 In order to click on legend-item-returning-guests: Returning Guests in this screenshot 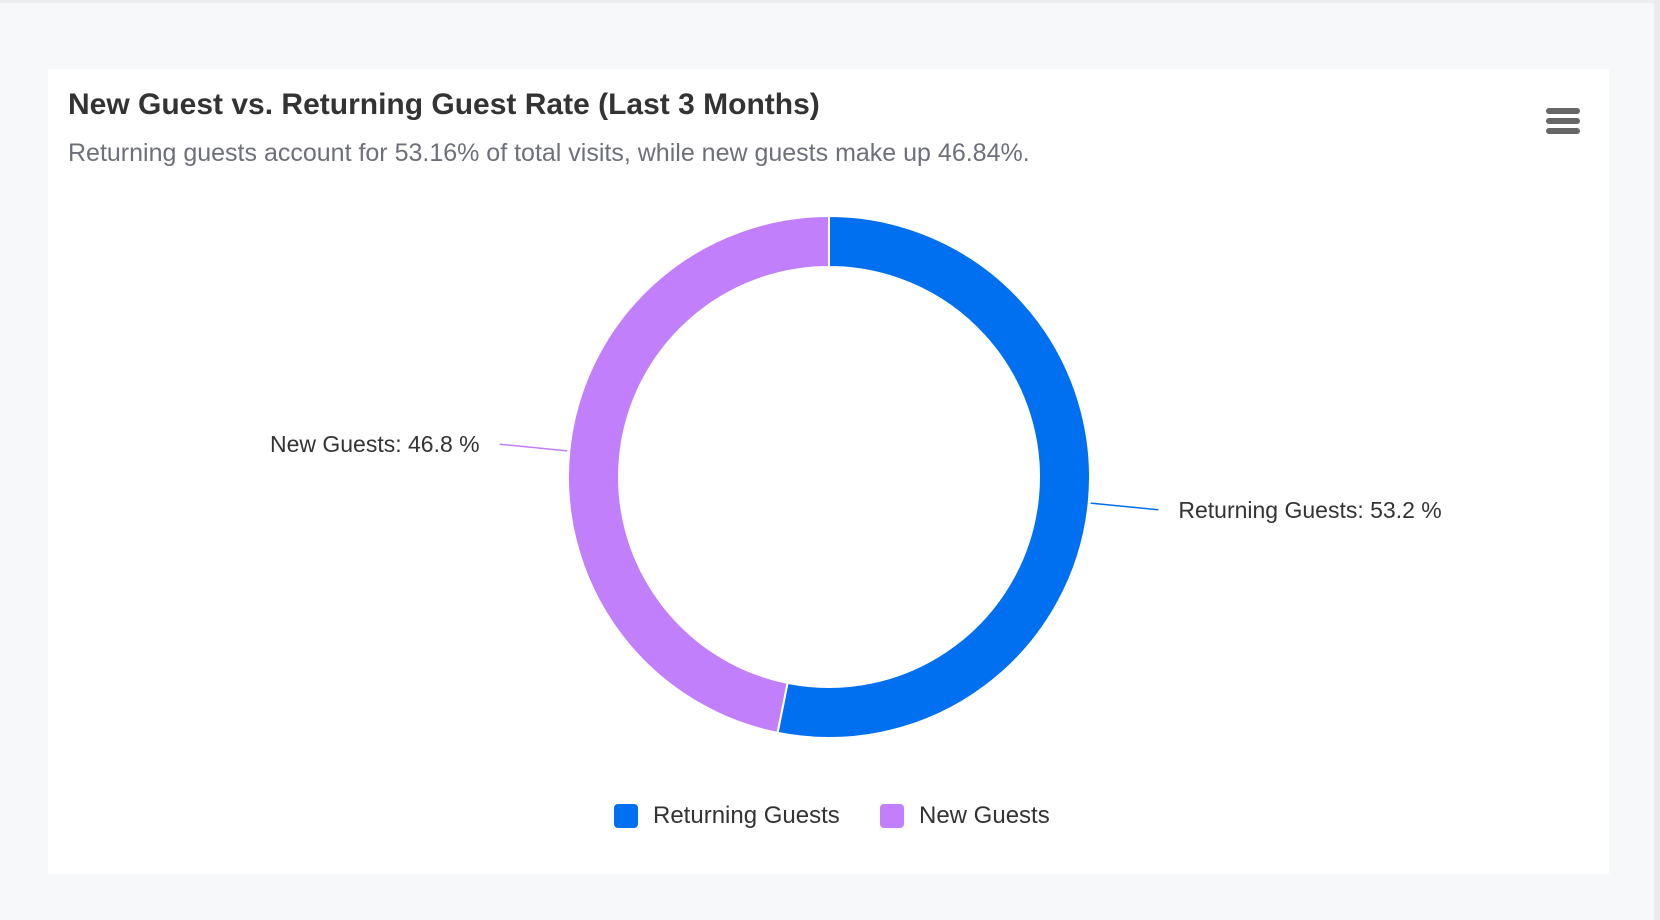, I will do `click(727, 816)`.